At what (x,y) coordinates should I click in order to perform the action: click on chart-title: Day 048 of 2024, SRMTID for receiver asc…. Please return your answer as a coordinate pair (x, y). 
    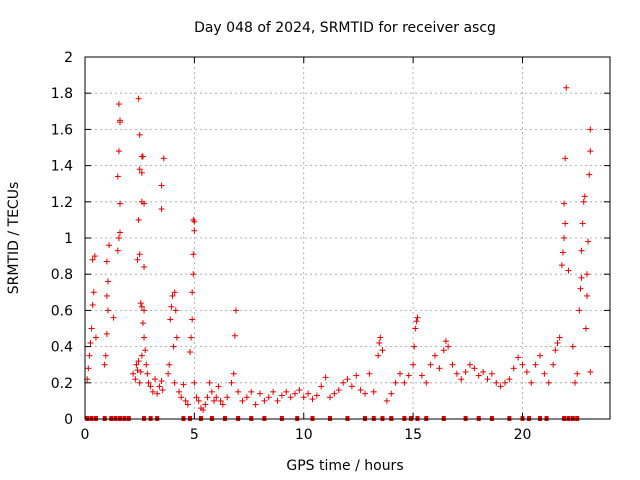
    Looking at the image, I should click on (345, 28).